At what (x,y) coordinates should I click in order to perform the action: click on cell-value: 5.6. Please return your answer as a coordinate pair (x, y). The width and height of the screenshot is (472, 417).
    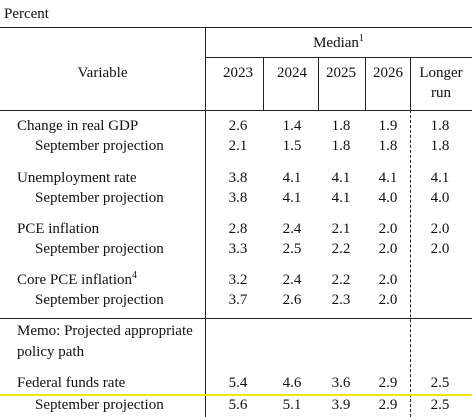
    Looking at the image, I should click on (238, 405).